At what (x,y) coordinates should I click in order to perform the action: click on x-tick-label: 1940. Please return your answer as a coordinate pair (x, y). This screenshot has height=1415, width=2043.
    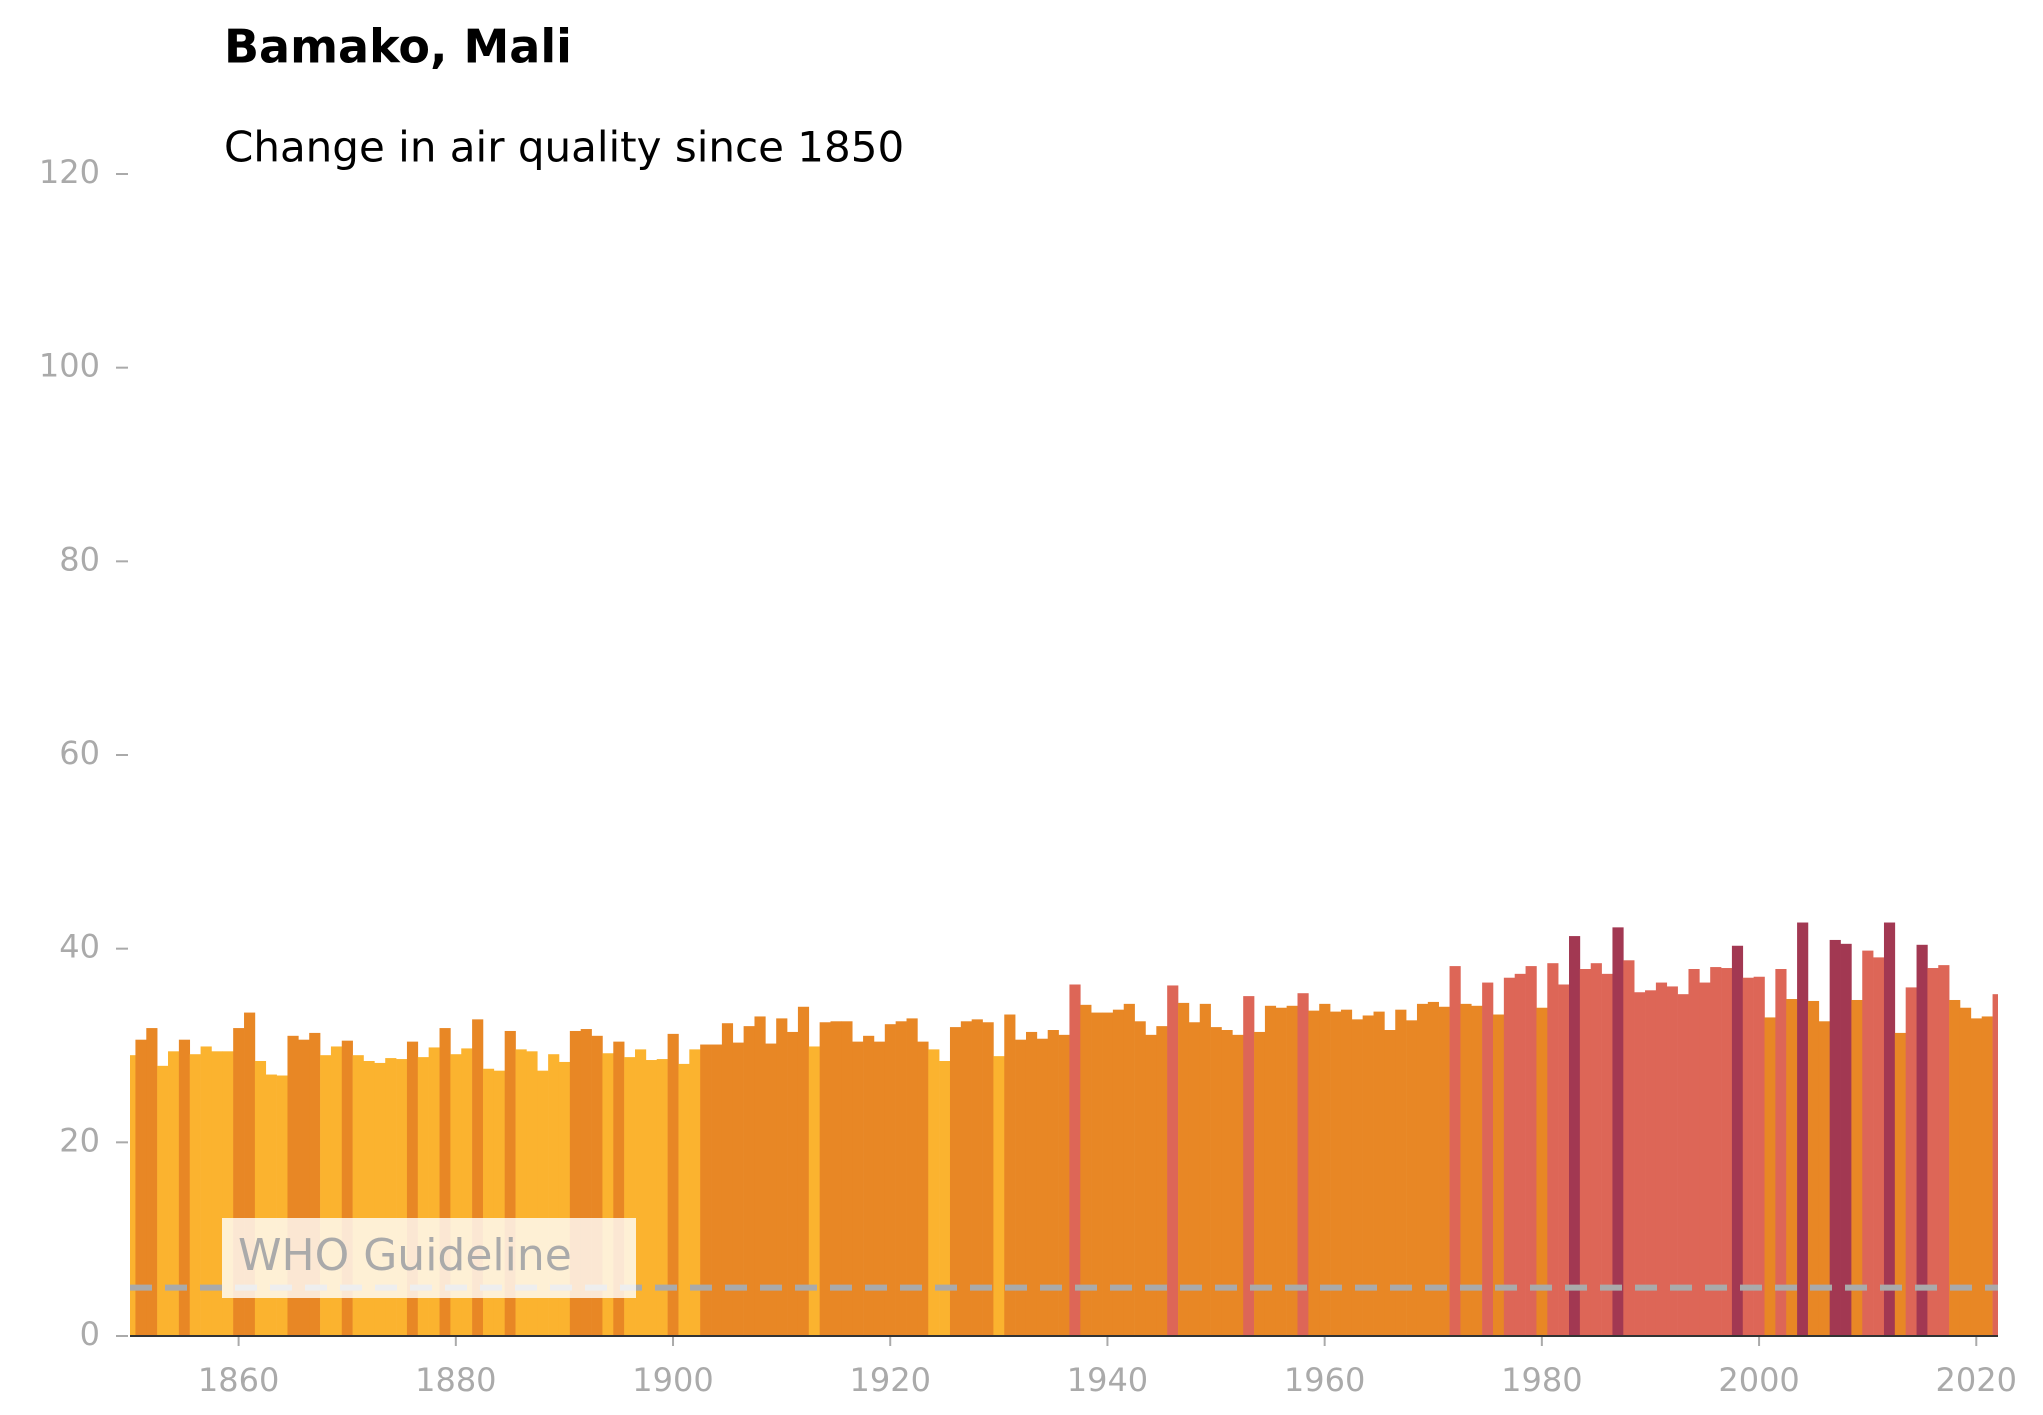
    Looking at the image, I should click on (1107, 1380).